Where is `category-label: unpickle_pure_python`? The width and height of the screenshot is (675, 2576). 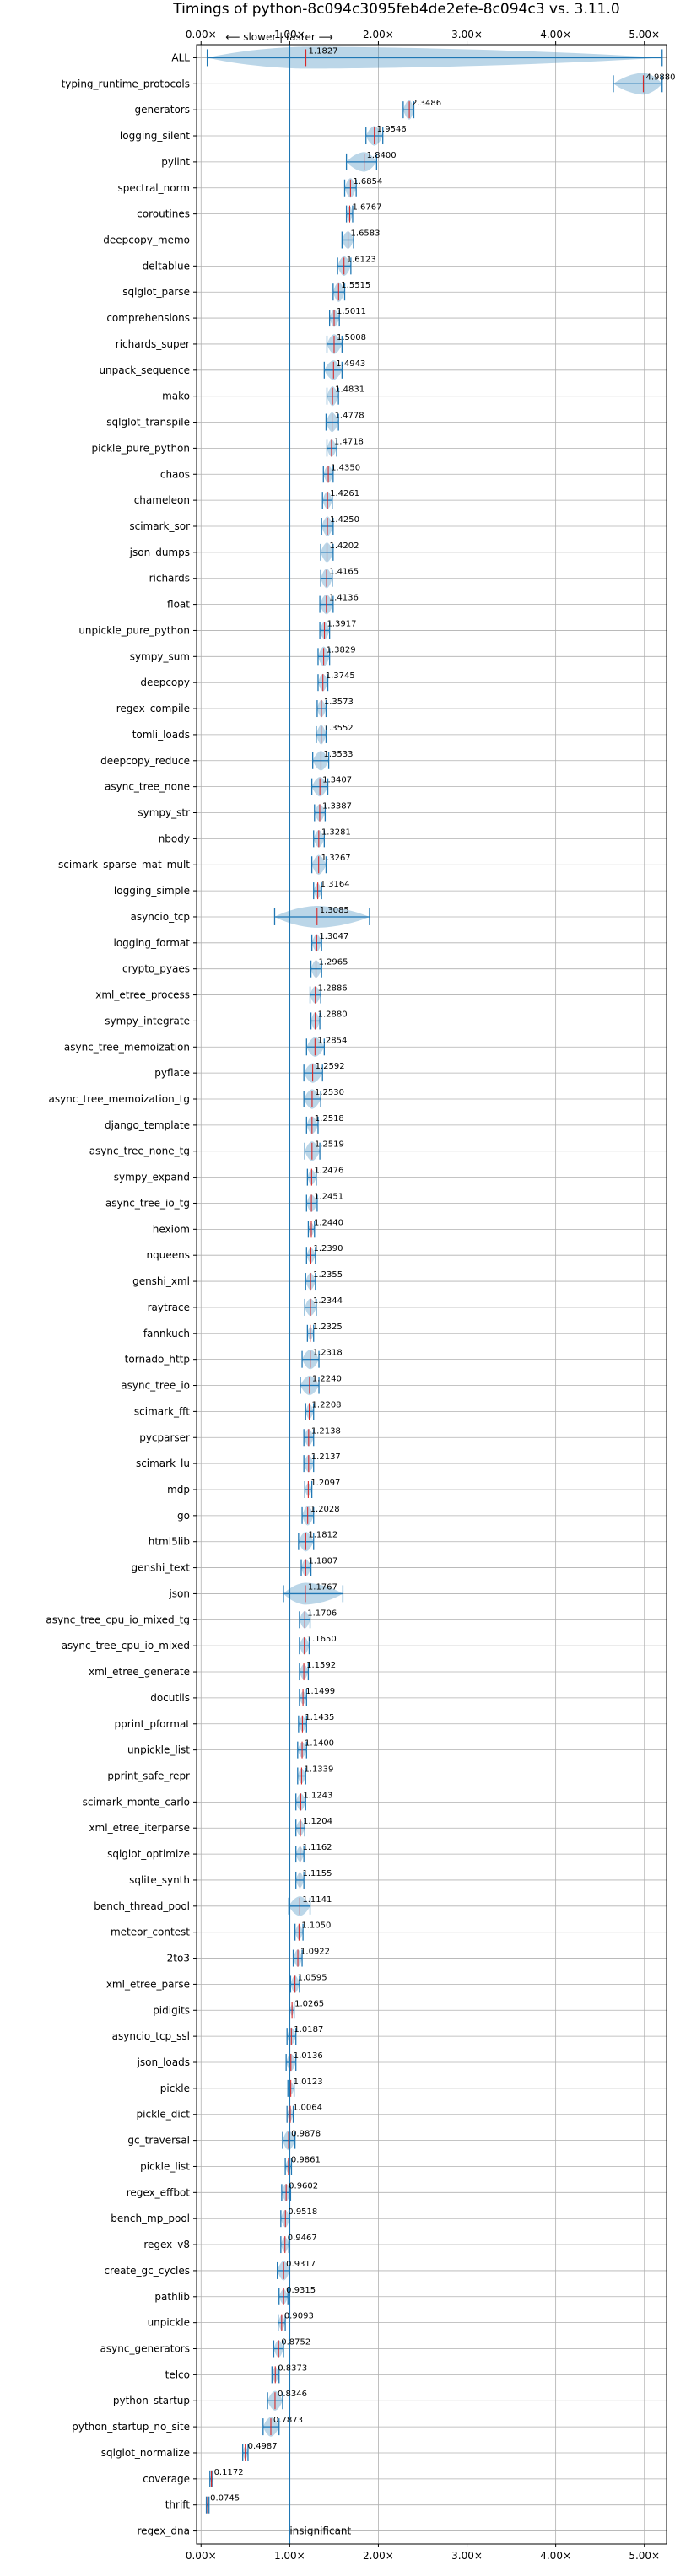
category-label: unpickle_pure_python is located at coordinates (134, 630).